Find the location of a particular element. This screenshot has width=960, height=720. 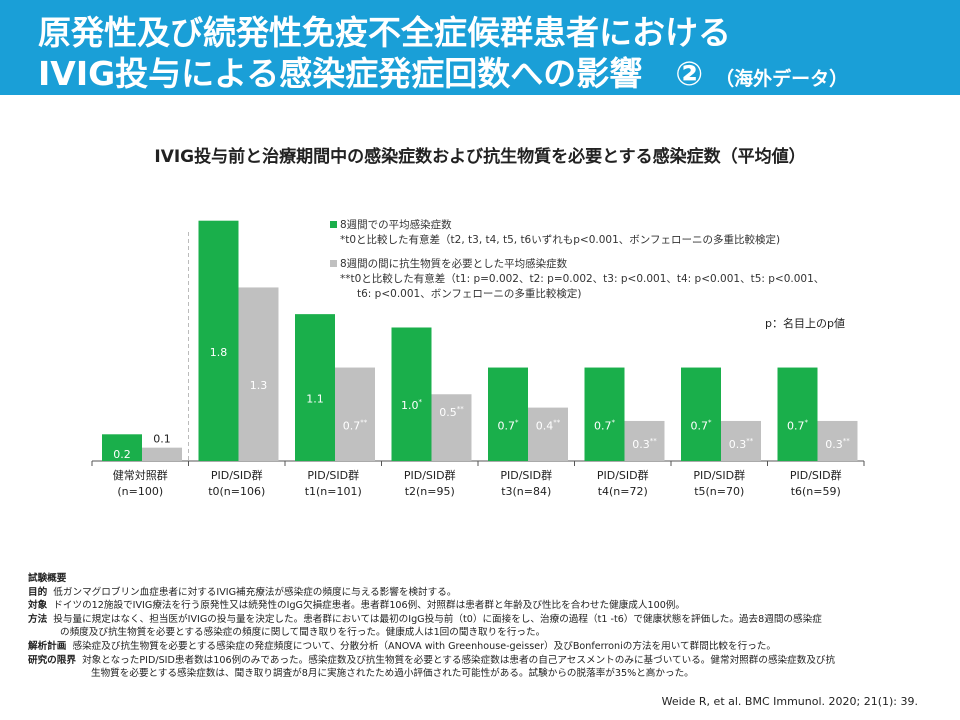

p-value-note: p：名目上のp値 is located at coordinates (805, 323).